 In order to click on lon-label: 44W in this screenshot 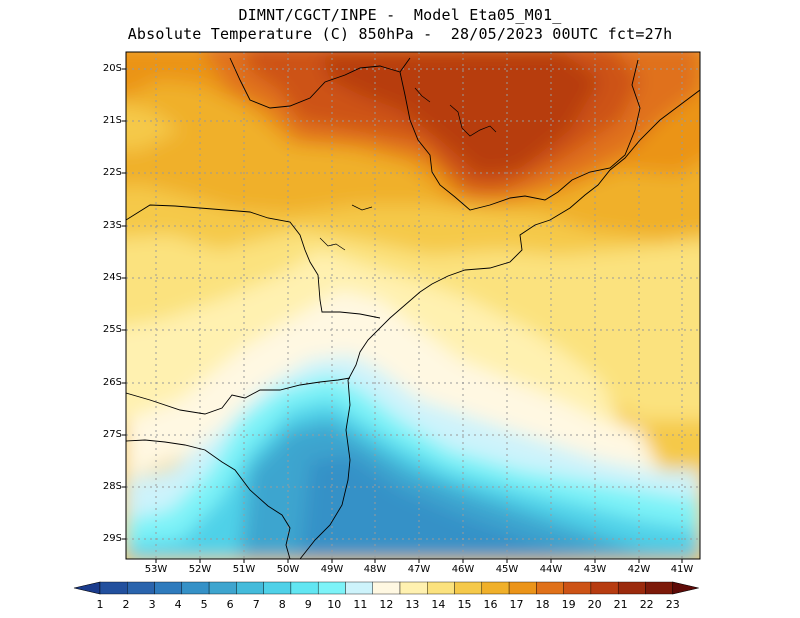, I will do `click(551, 569)`.